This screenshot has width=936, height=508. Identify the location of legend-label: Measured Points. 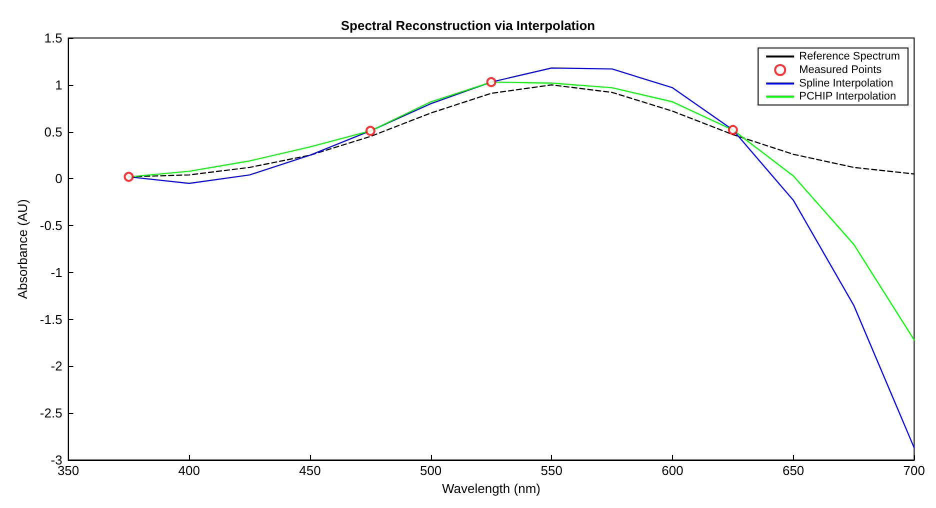
(840, 70).